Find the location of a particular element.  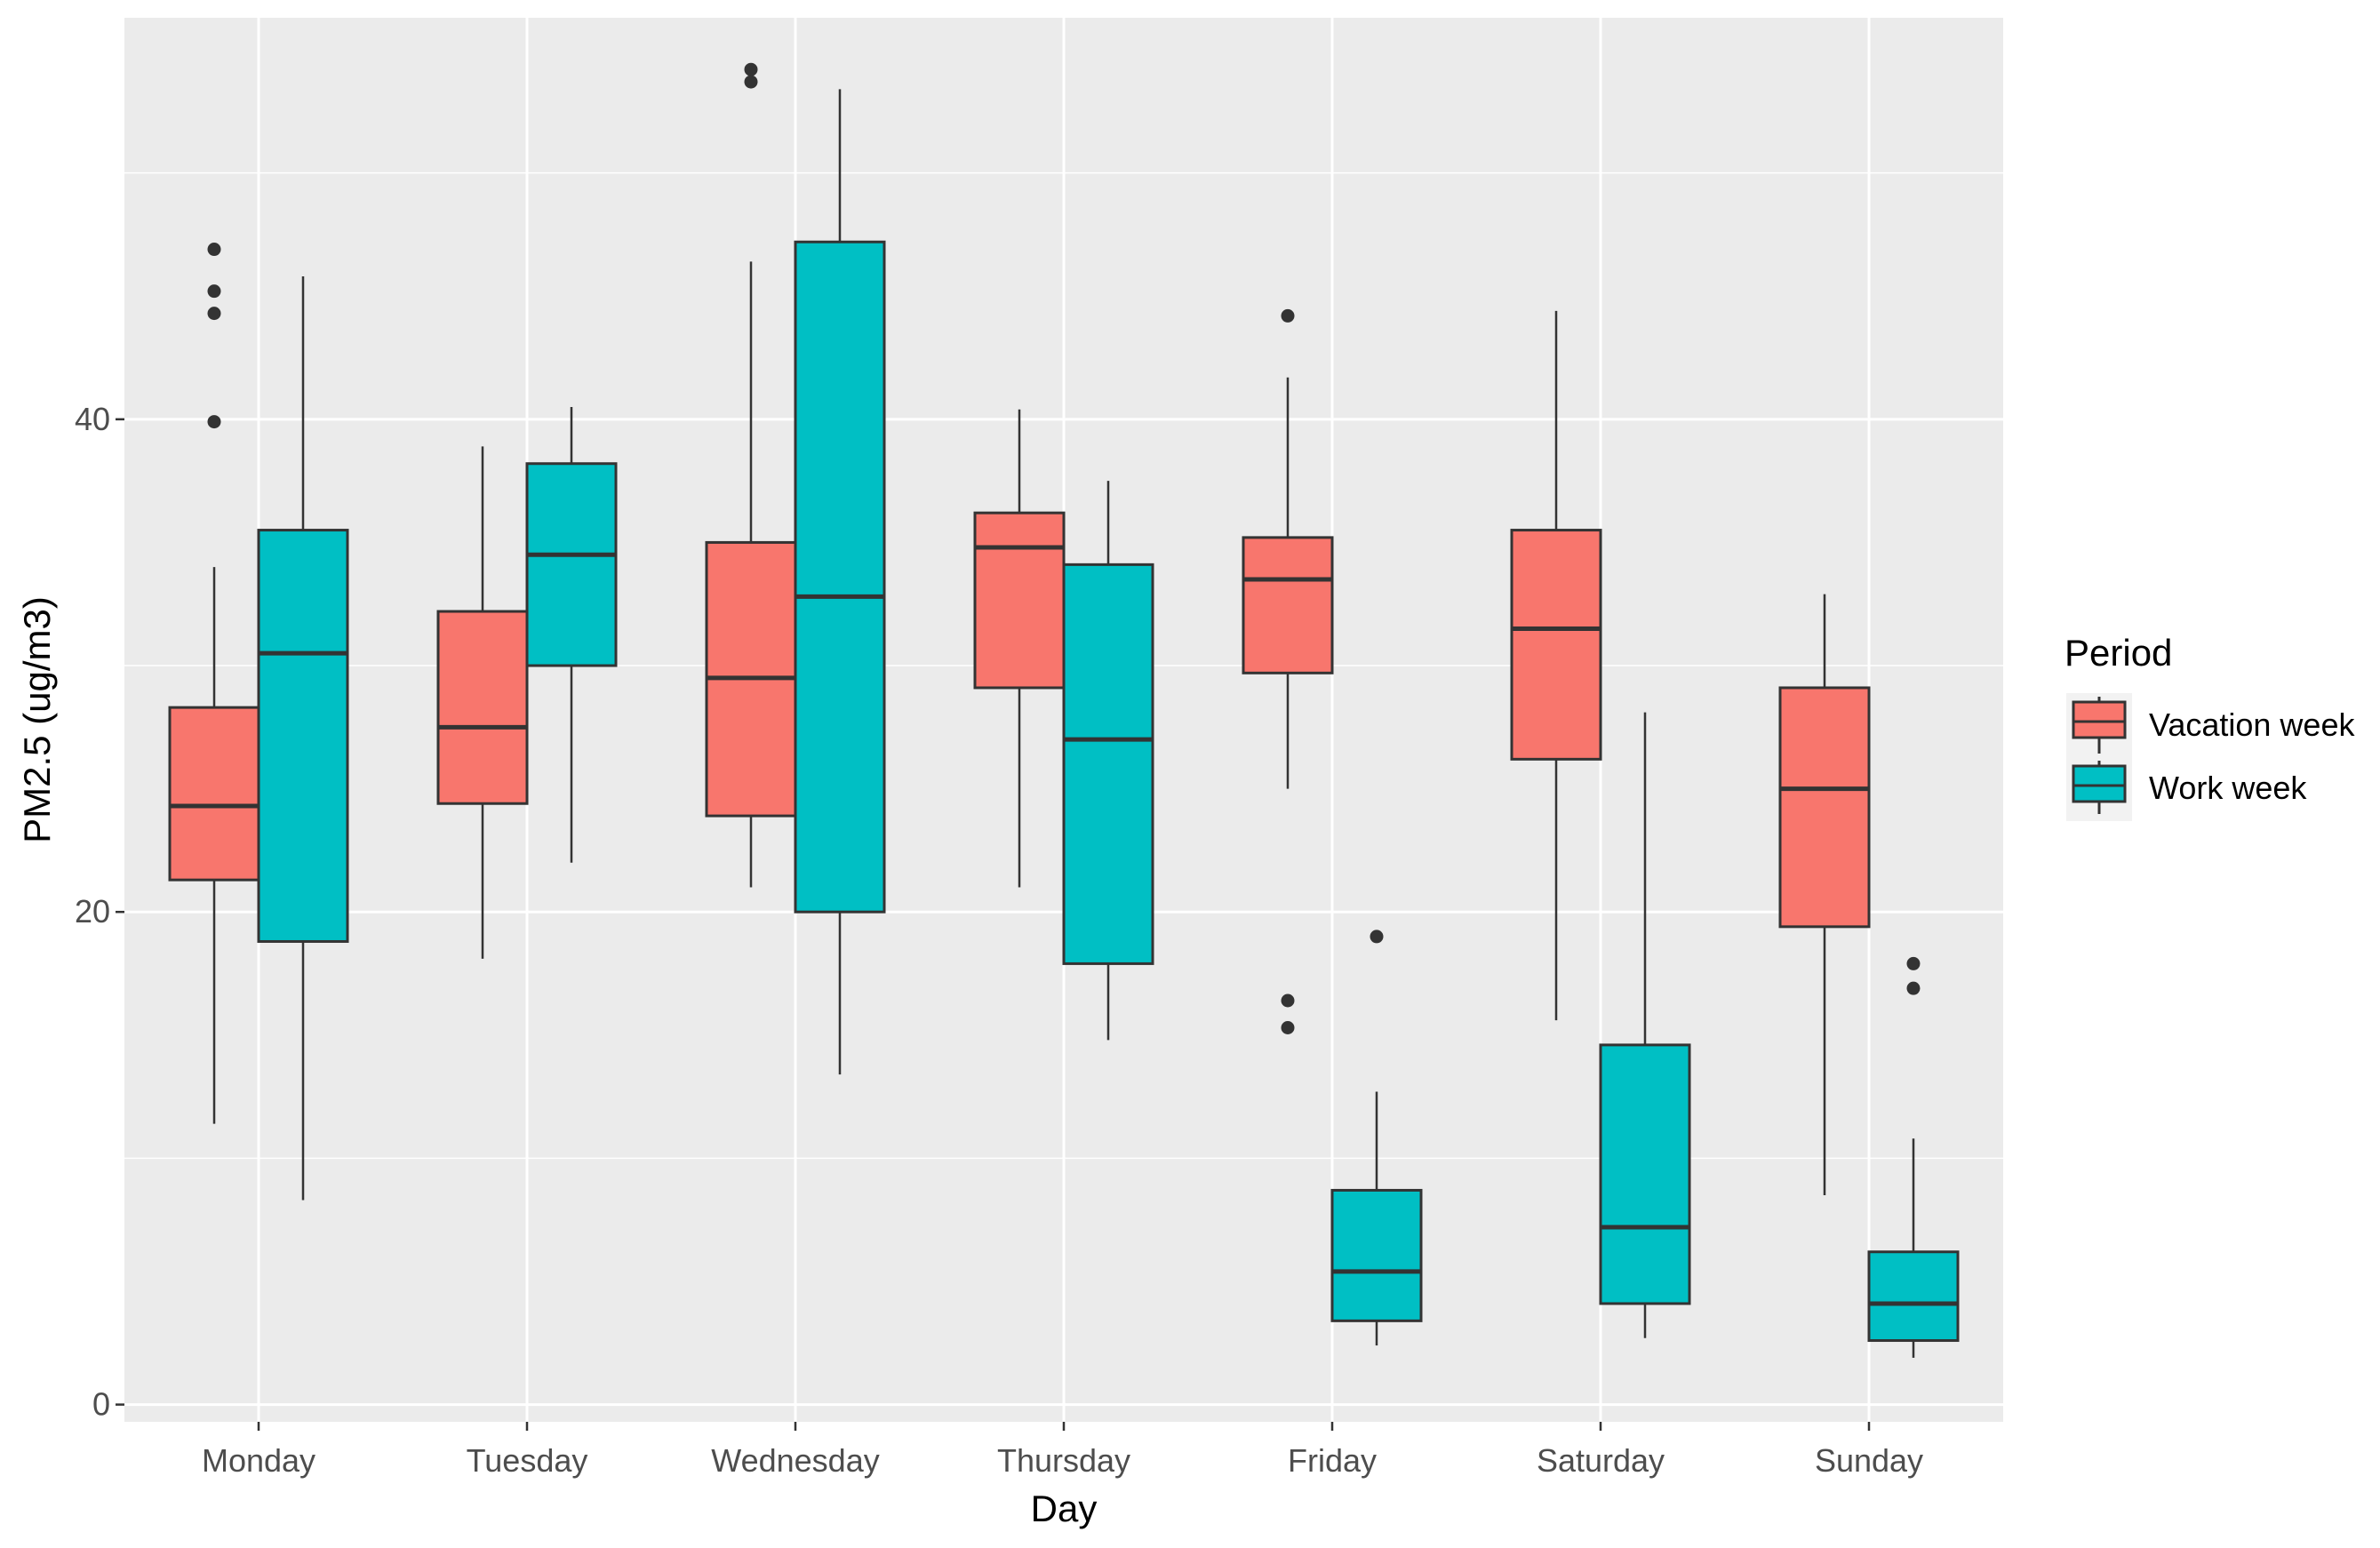

box-monday-vacation-week is located at coordinates (214, 683).